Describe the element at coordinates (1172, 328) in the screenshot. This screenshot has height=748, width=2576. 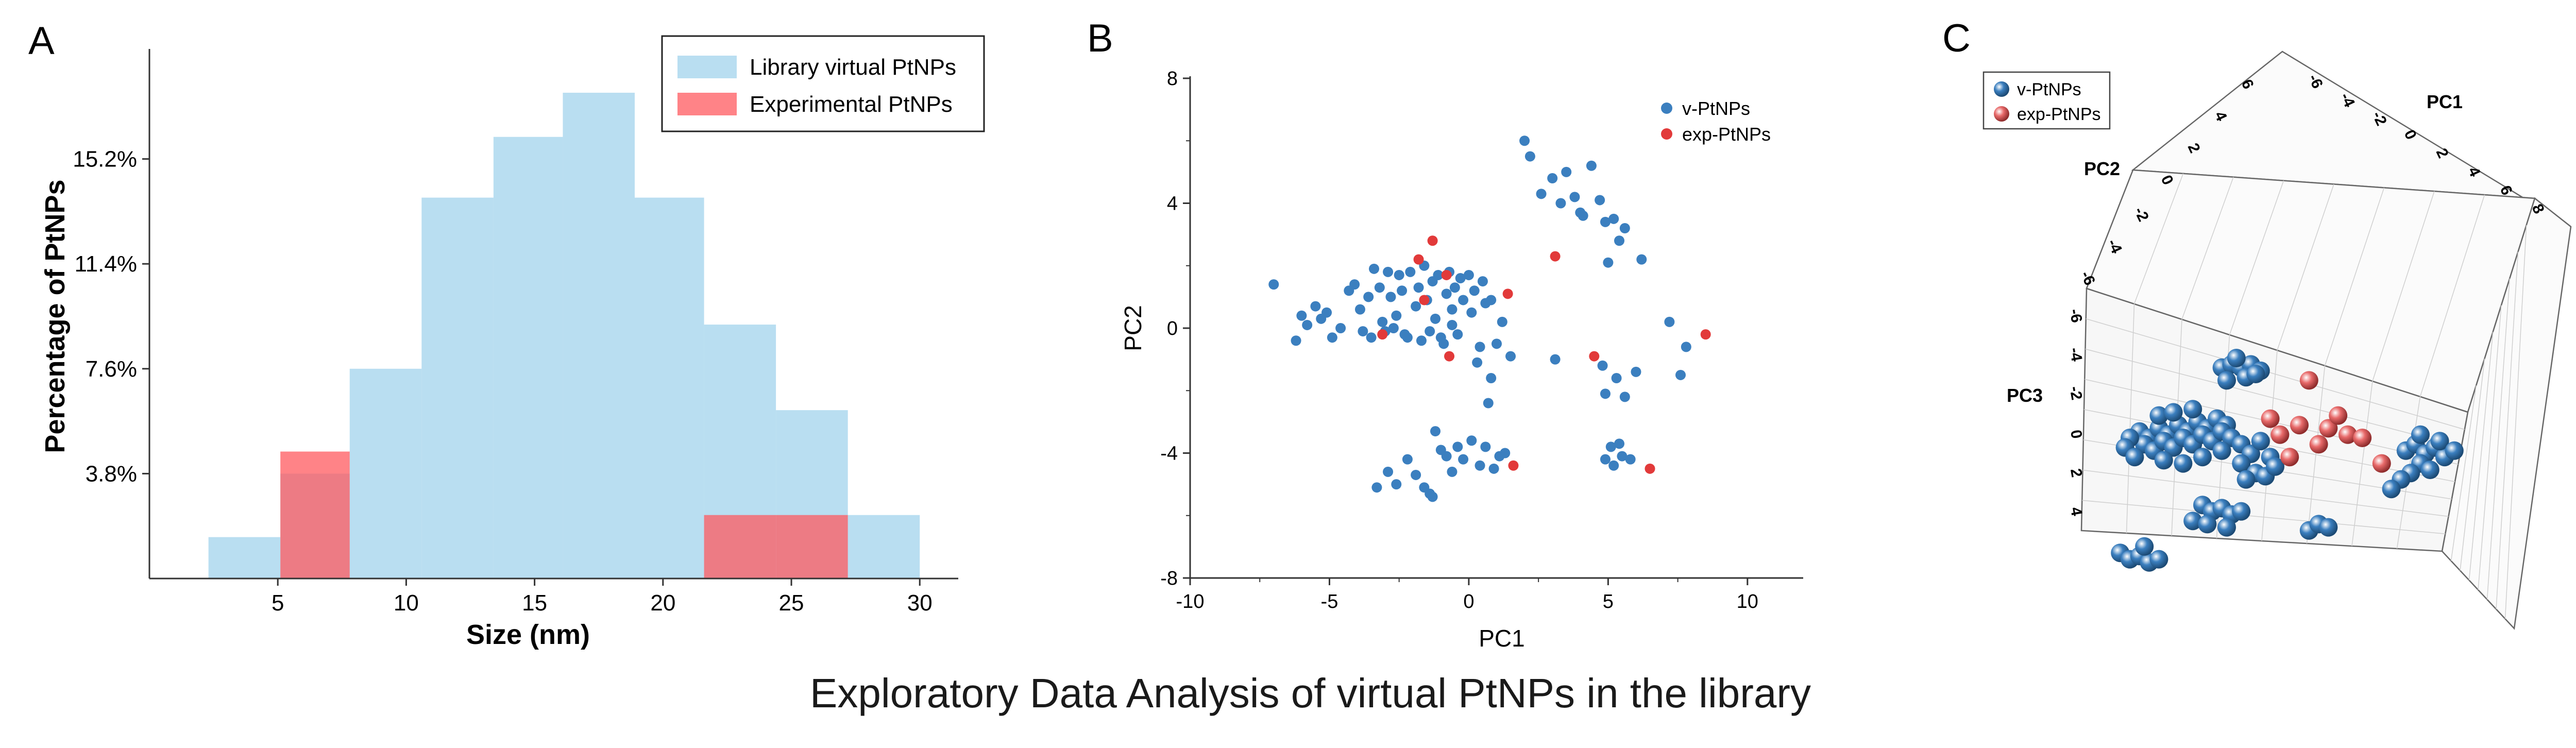
I see `y-tick-label: 0` at that location.